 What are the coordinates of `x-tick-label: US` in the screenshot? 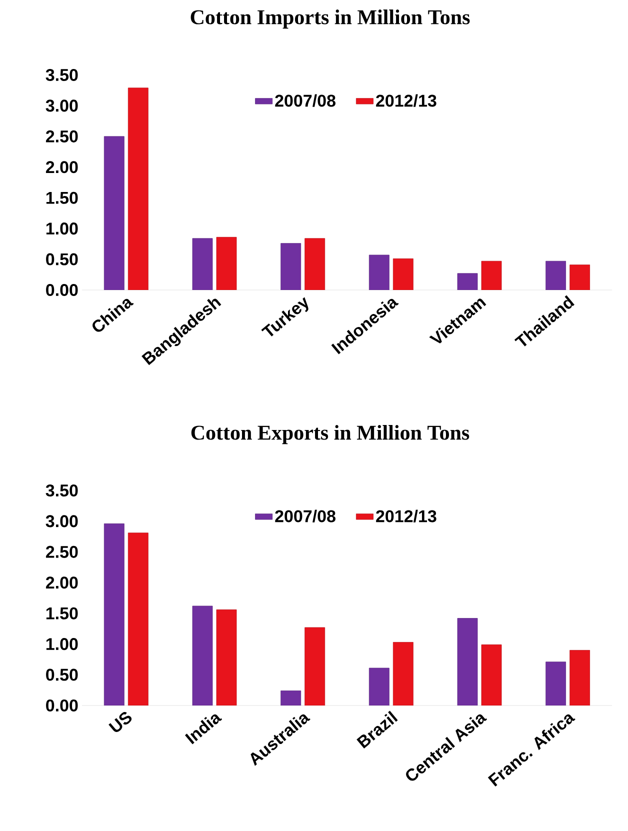 It's located at (120, 722).